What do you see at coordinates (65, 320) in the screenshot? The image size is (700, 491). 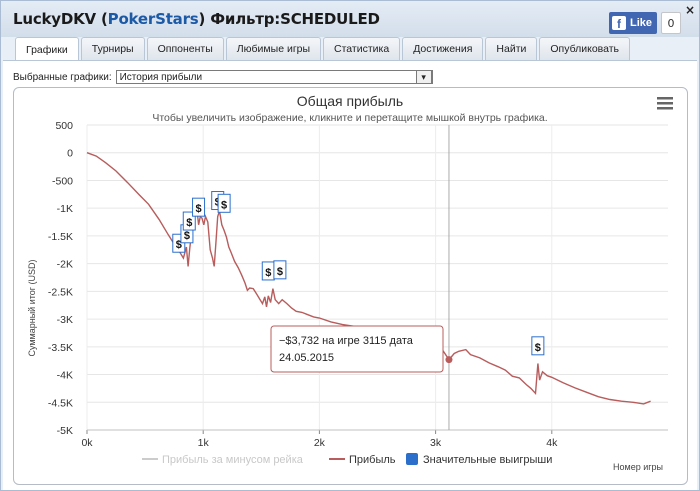 I see `y-tick-label: -3K` at bounding box center [65, 320].